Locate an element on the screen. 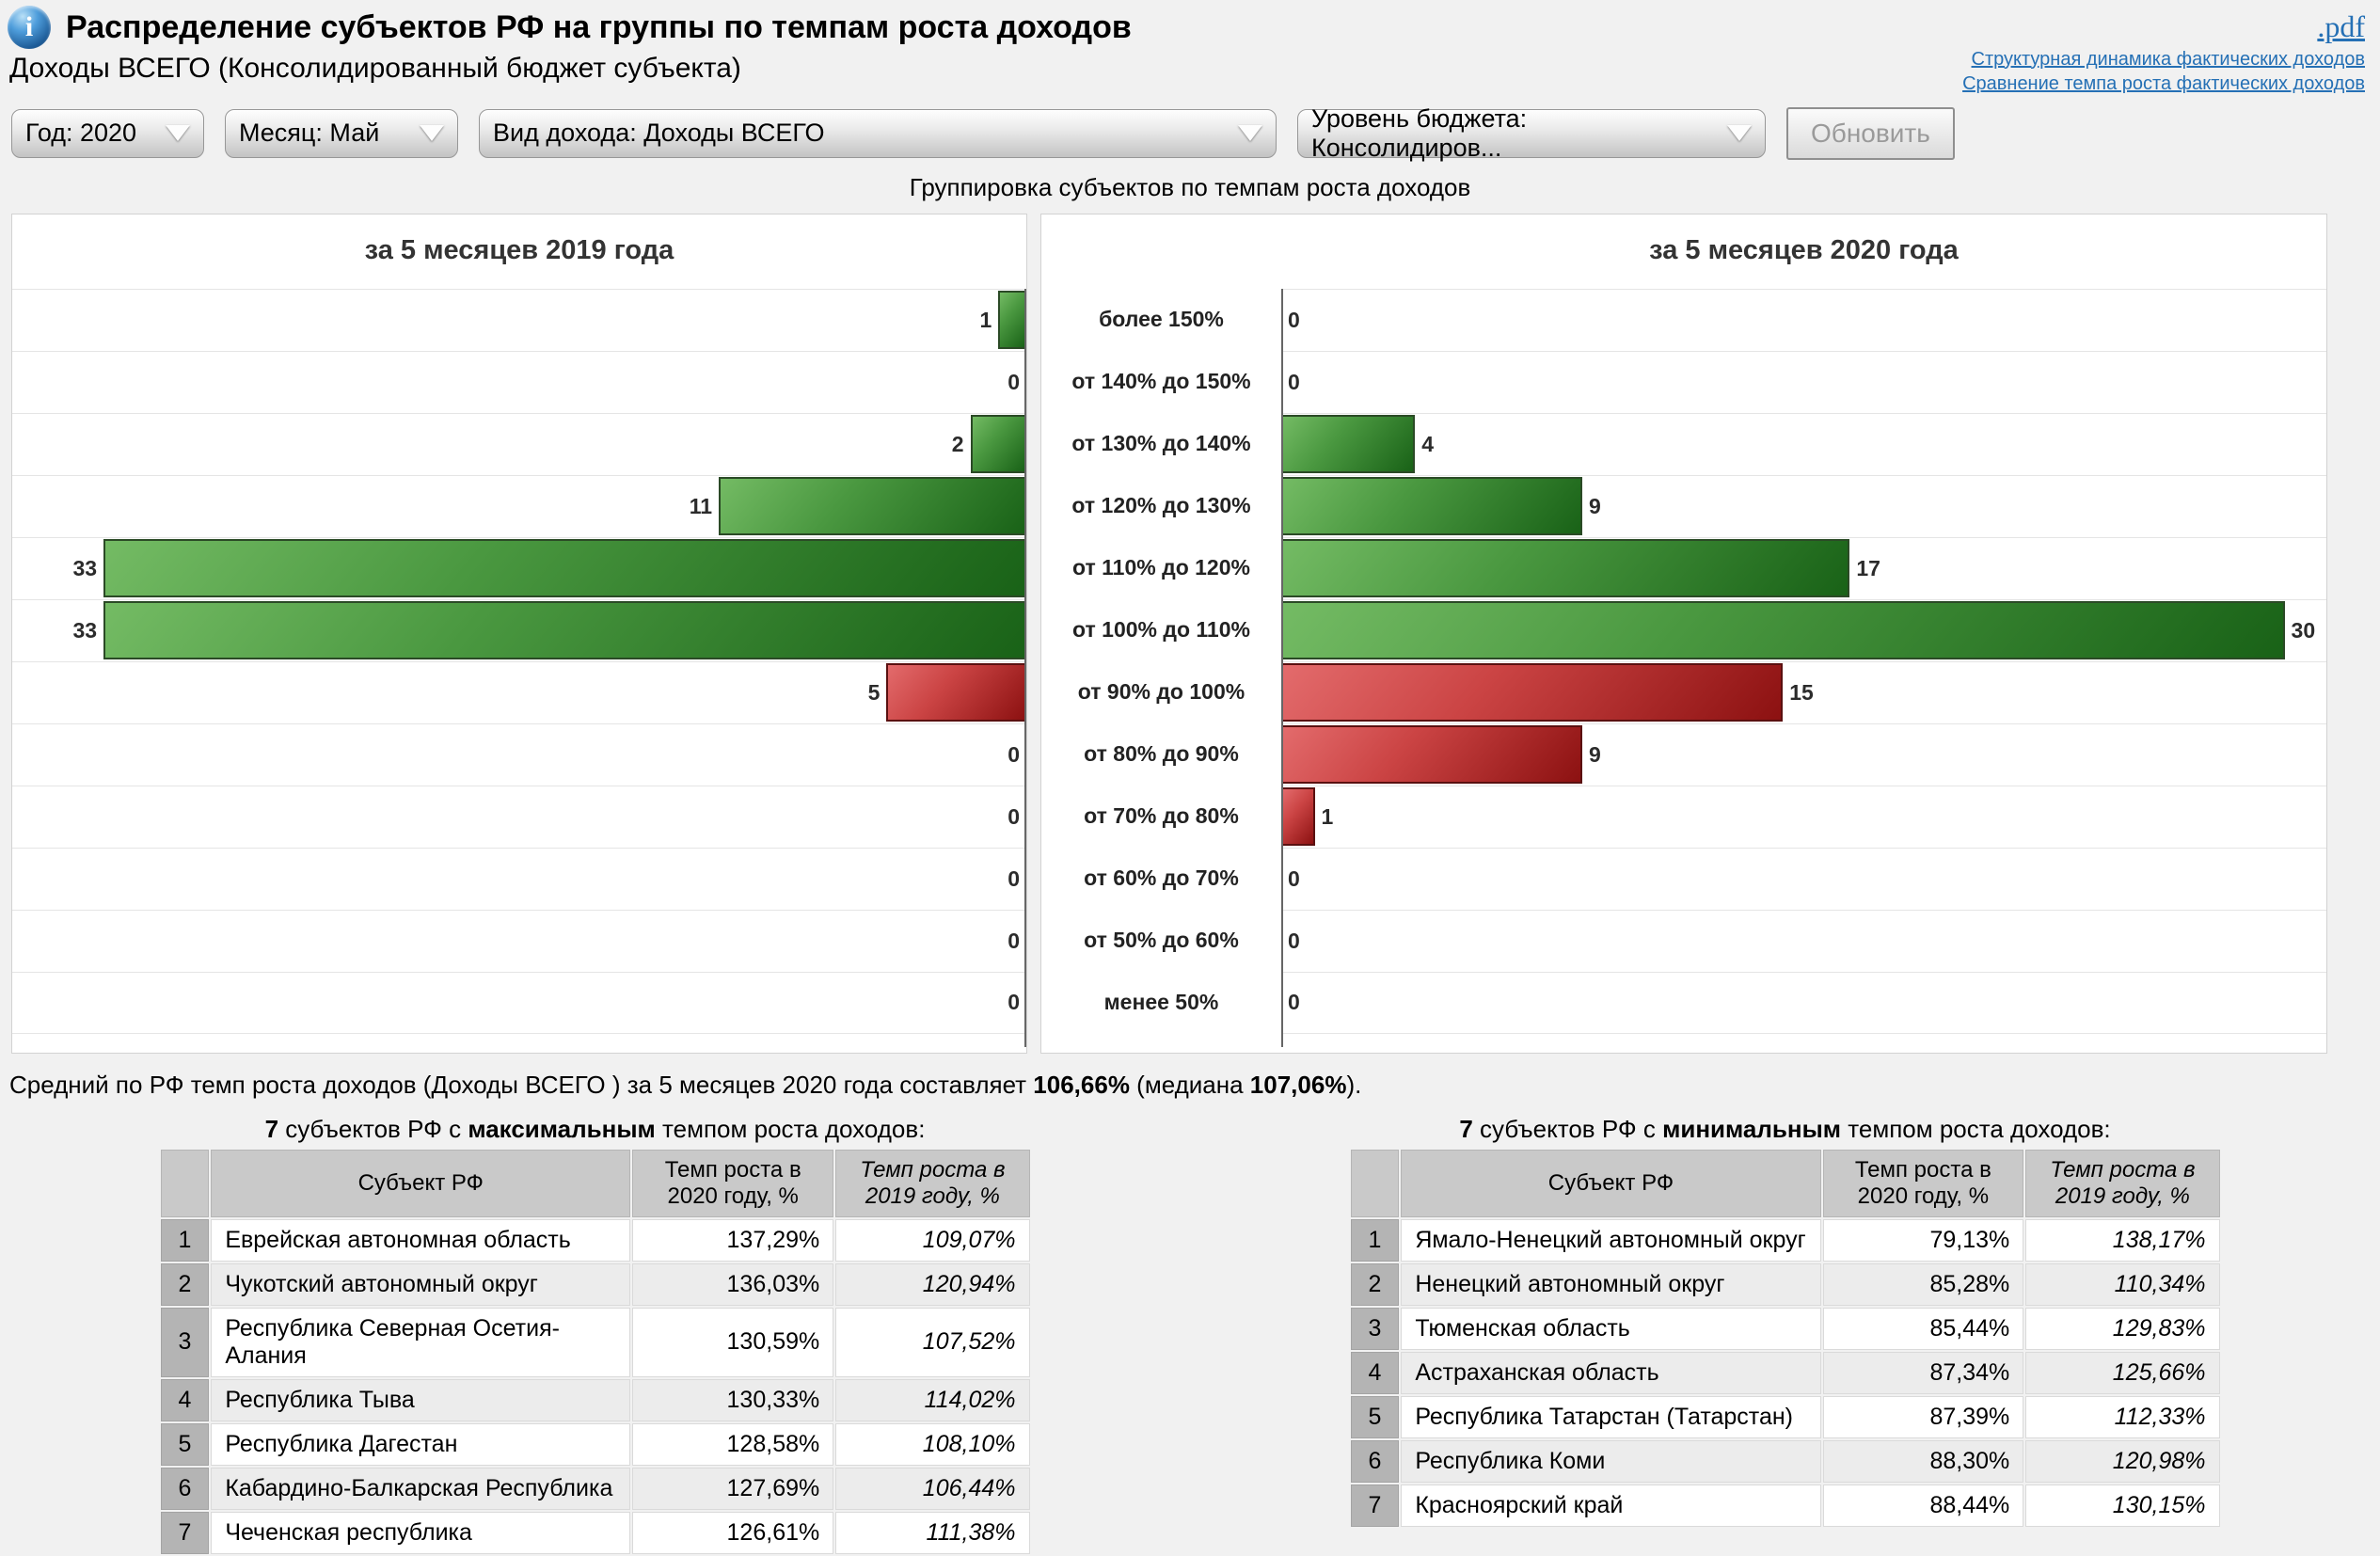 The image size is (2380, 1556). category-label: менее 50% is located at coordinates (1161, 1002).